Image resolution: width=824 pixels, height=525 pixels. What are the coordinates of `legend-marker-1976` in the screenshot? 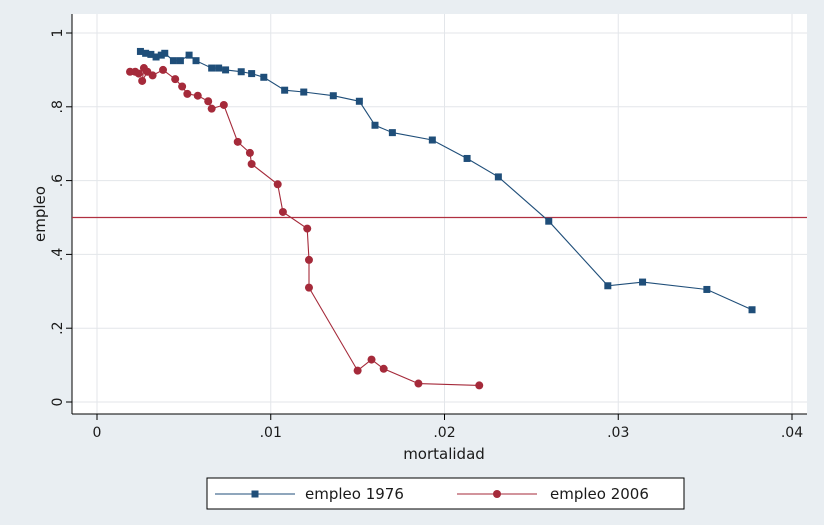 It's located at (255, 494).